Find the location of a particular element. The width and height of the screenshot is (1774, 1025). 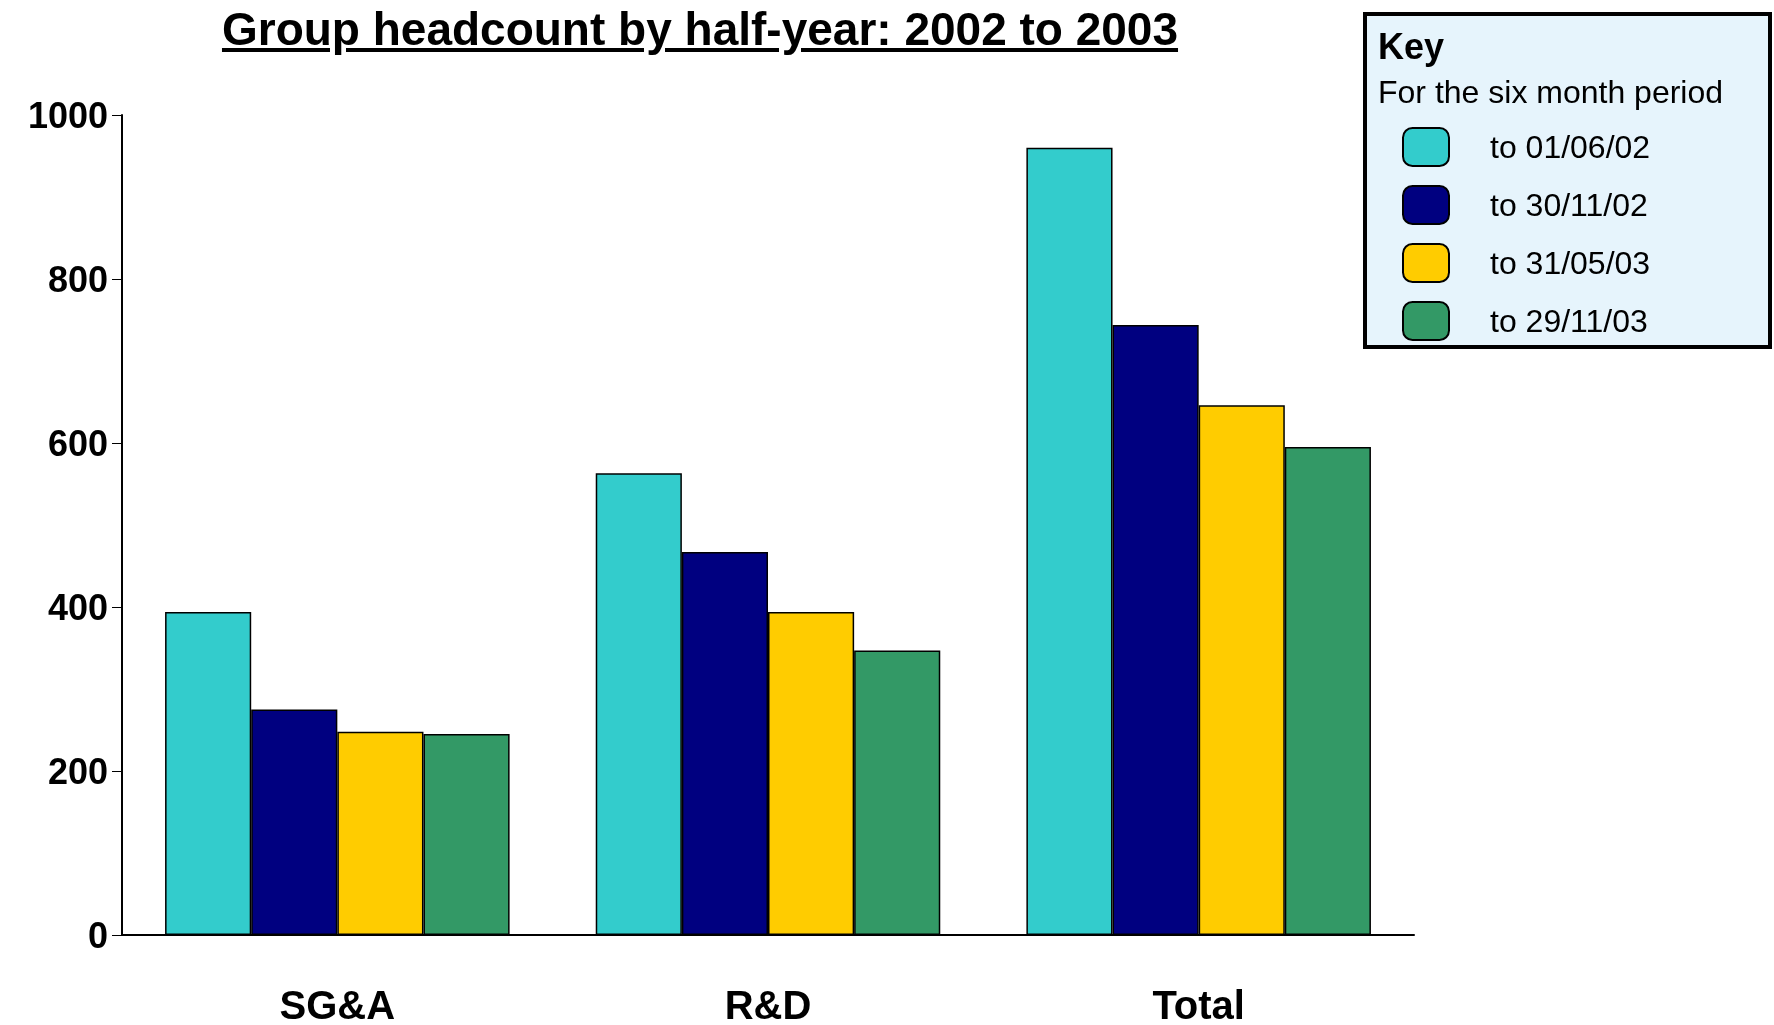

y-tick-label: 400 is located at coordinates (77, 607).